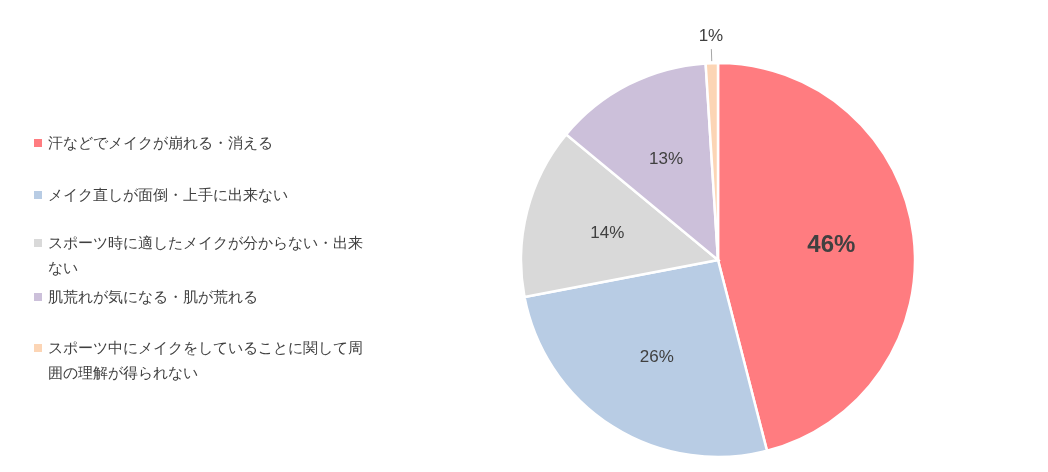 This screenshot has width=1048, height=472. Describe the element at coordinates (831, 243) in the screenshot. I see `data-label: 46%` at that location.